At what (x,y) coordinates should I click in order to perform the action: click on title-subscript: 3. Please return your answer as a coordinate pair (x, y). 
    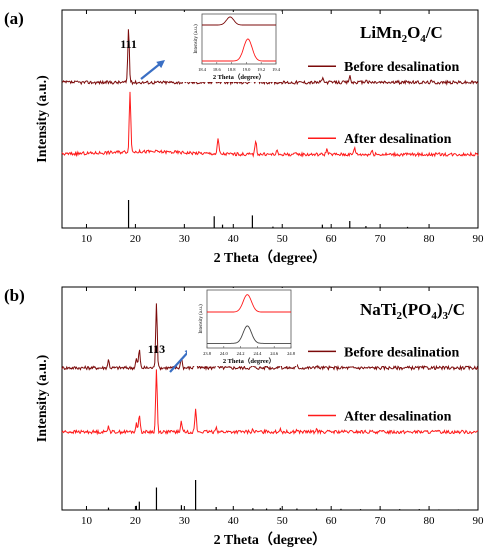
    Looking at the image, I should click on (446, 316).